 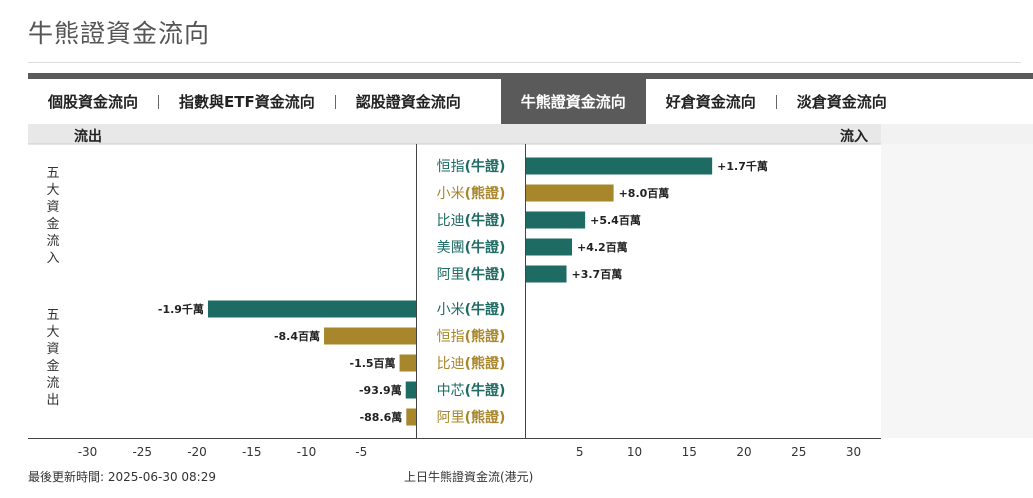 I want to click on inflow-group-label: 五大資金流入, so click(x=53, y=216).